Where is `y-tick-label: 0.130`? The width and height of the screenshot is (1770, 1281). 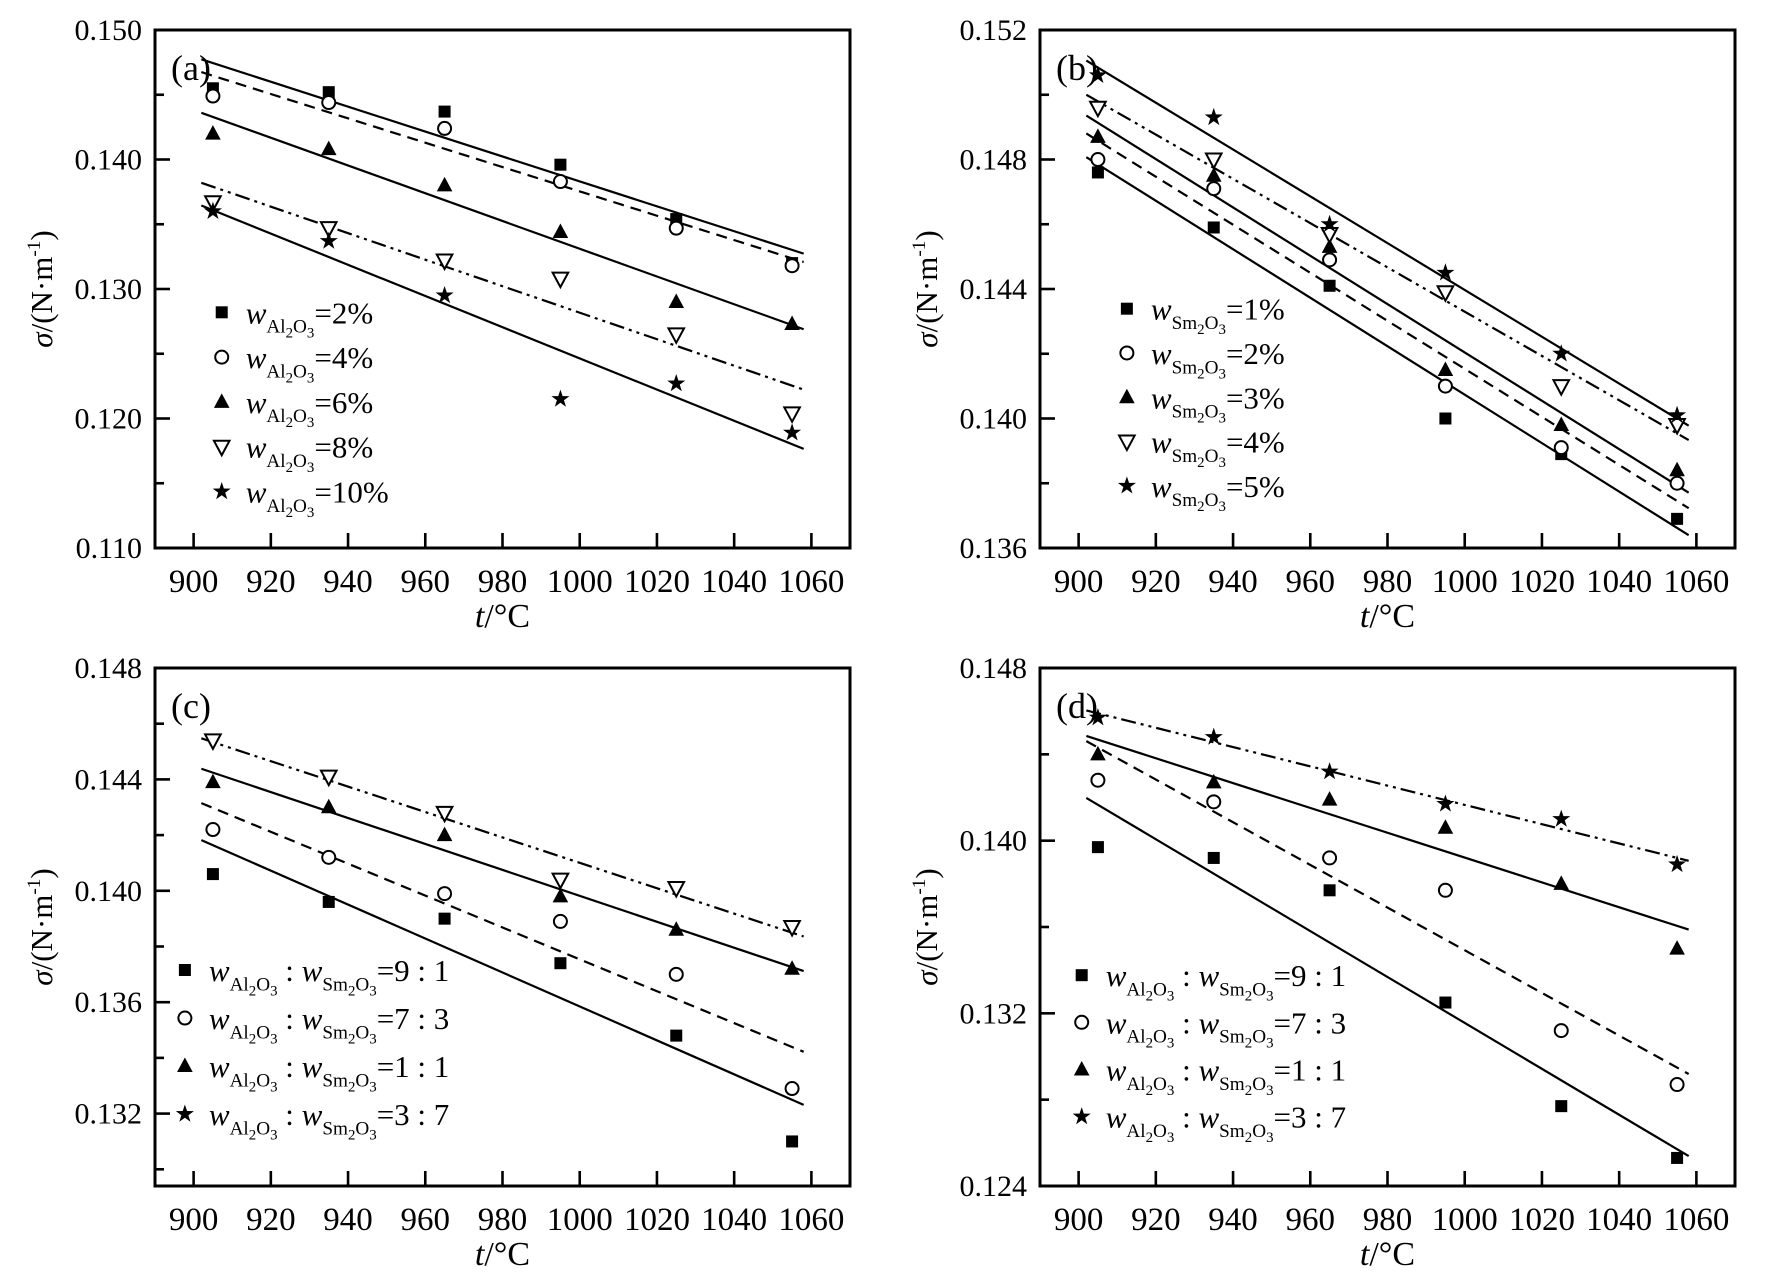
y-tick-label: 0.130 is located at coordinates (109, 289).